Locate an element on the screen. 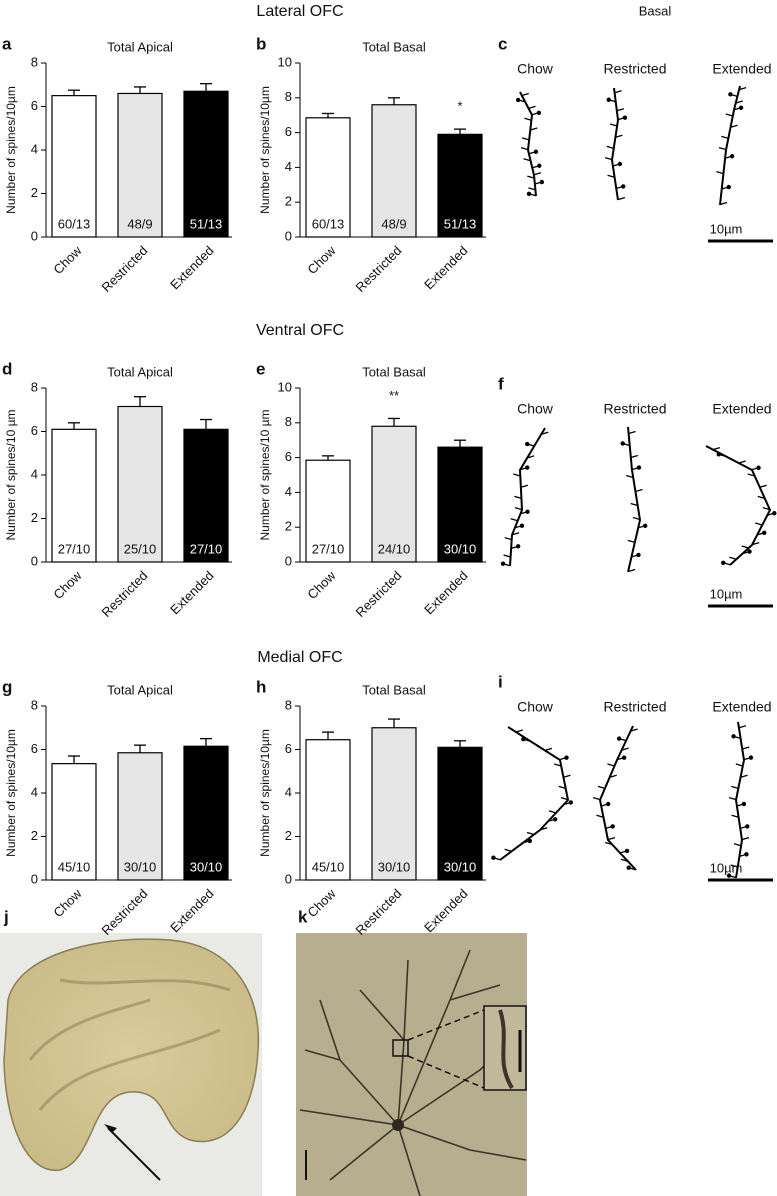 The width and height of the screenshot is (777, 1196). panel-letter: i is located at coordinates (500, 681).